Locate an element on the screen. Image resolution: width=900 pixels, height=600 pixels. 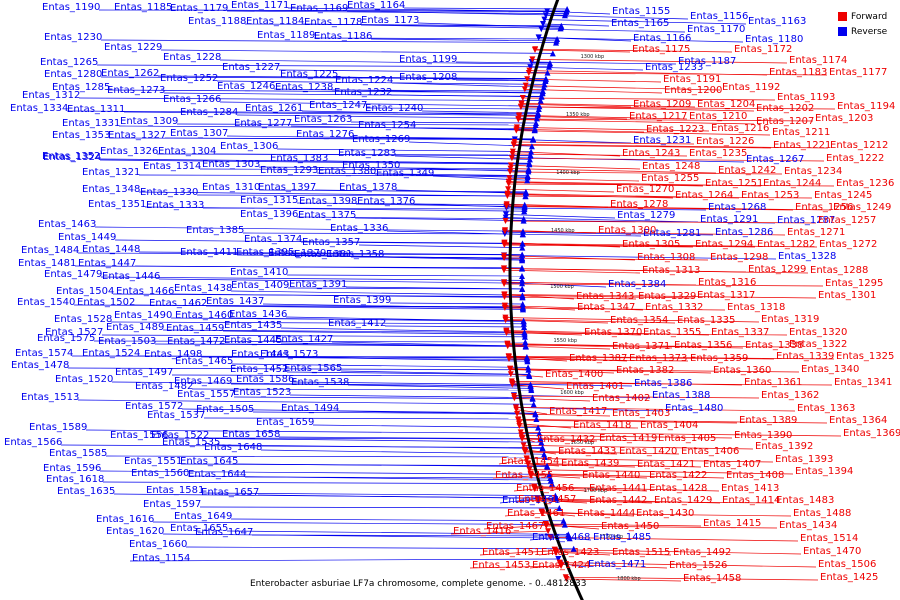
gene-label: Entas_1268 is located at coordinates (737, 207).